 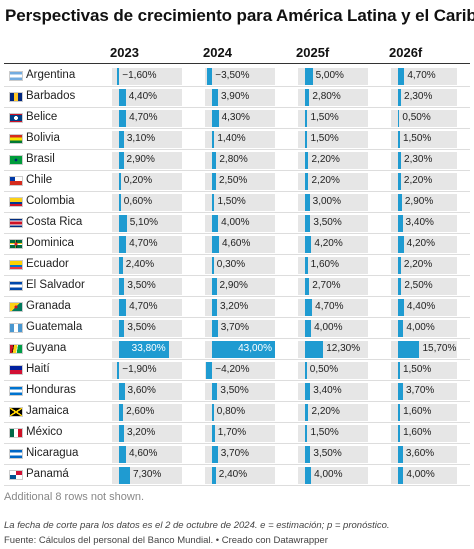 What do you see at coordinates (140, 411) in the screenshot?
I see `value-label: 2,60%` at bounding box center [140, 411].